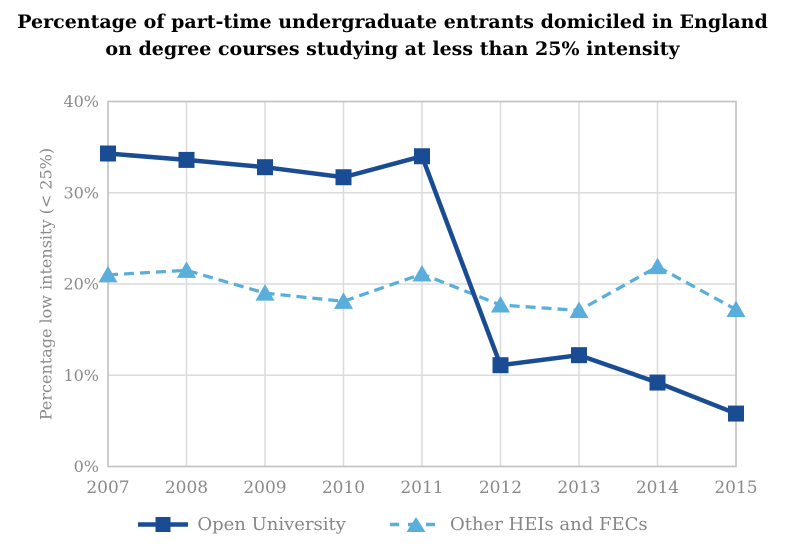  I want to click on x-tick-label-2010: 2010, so click(343, 488).